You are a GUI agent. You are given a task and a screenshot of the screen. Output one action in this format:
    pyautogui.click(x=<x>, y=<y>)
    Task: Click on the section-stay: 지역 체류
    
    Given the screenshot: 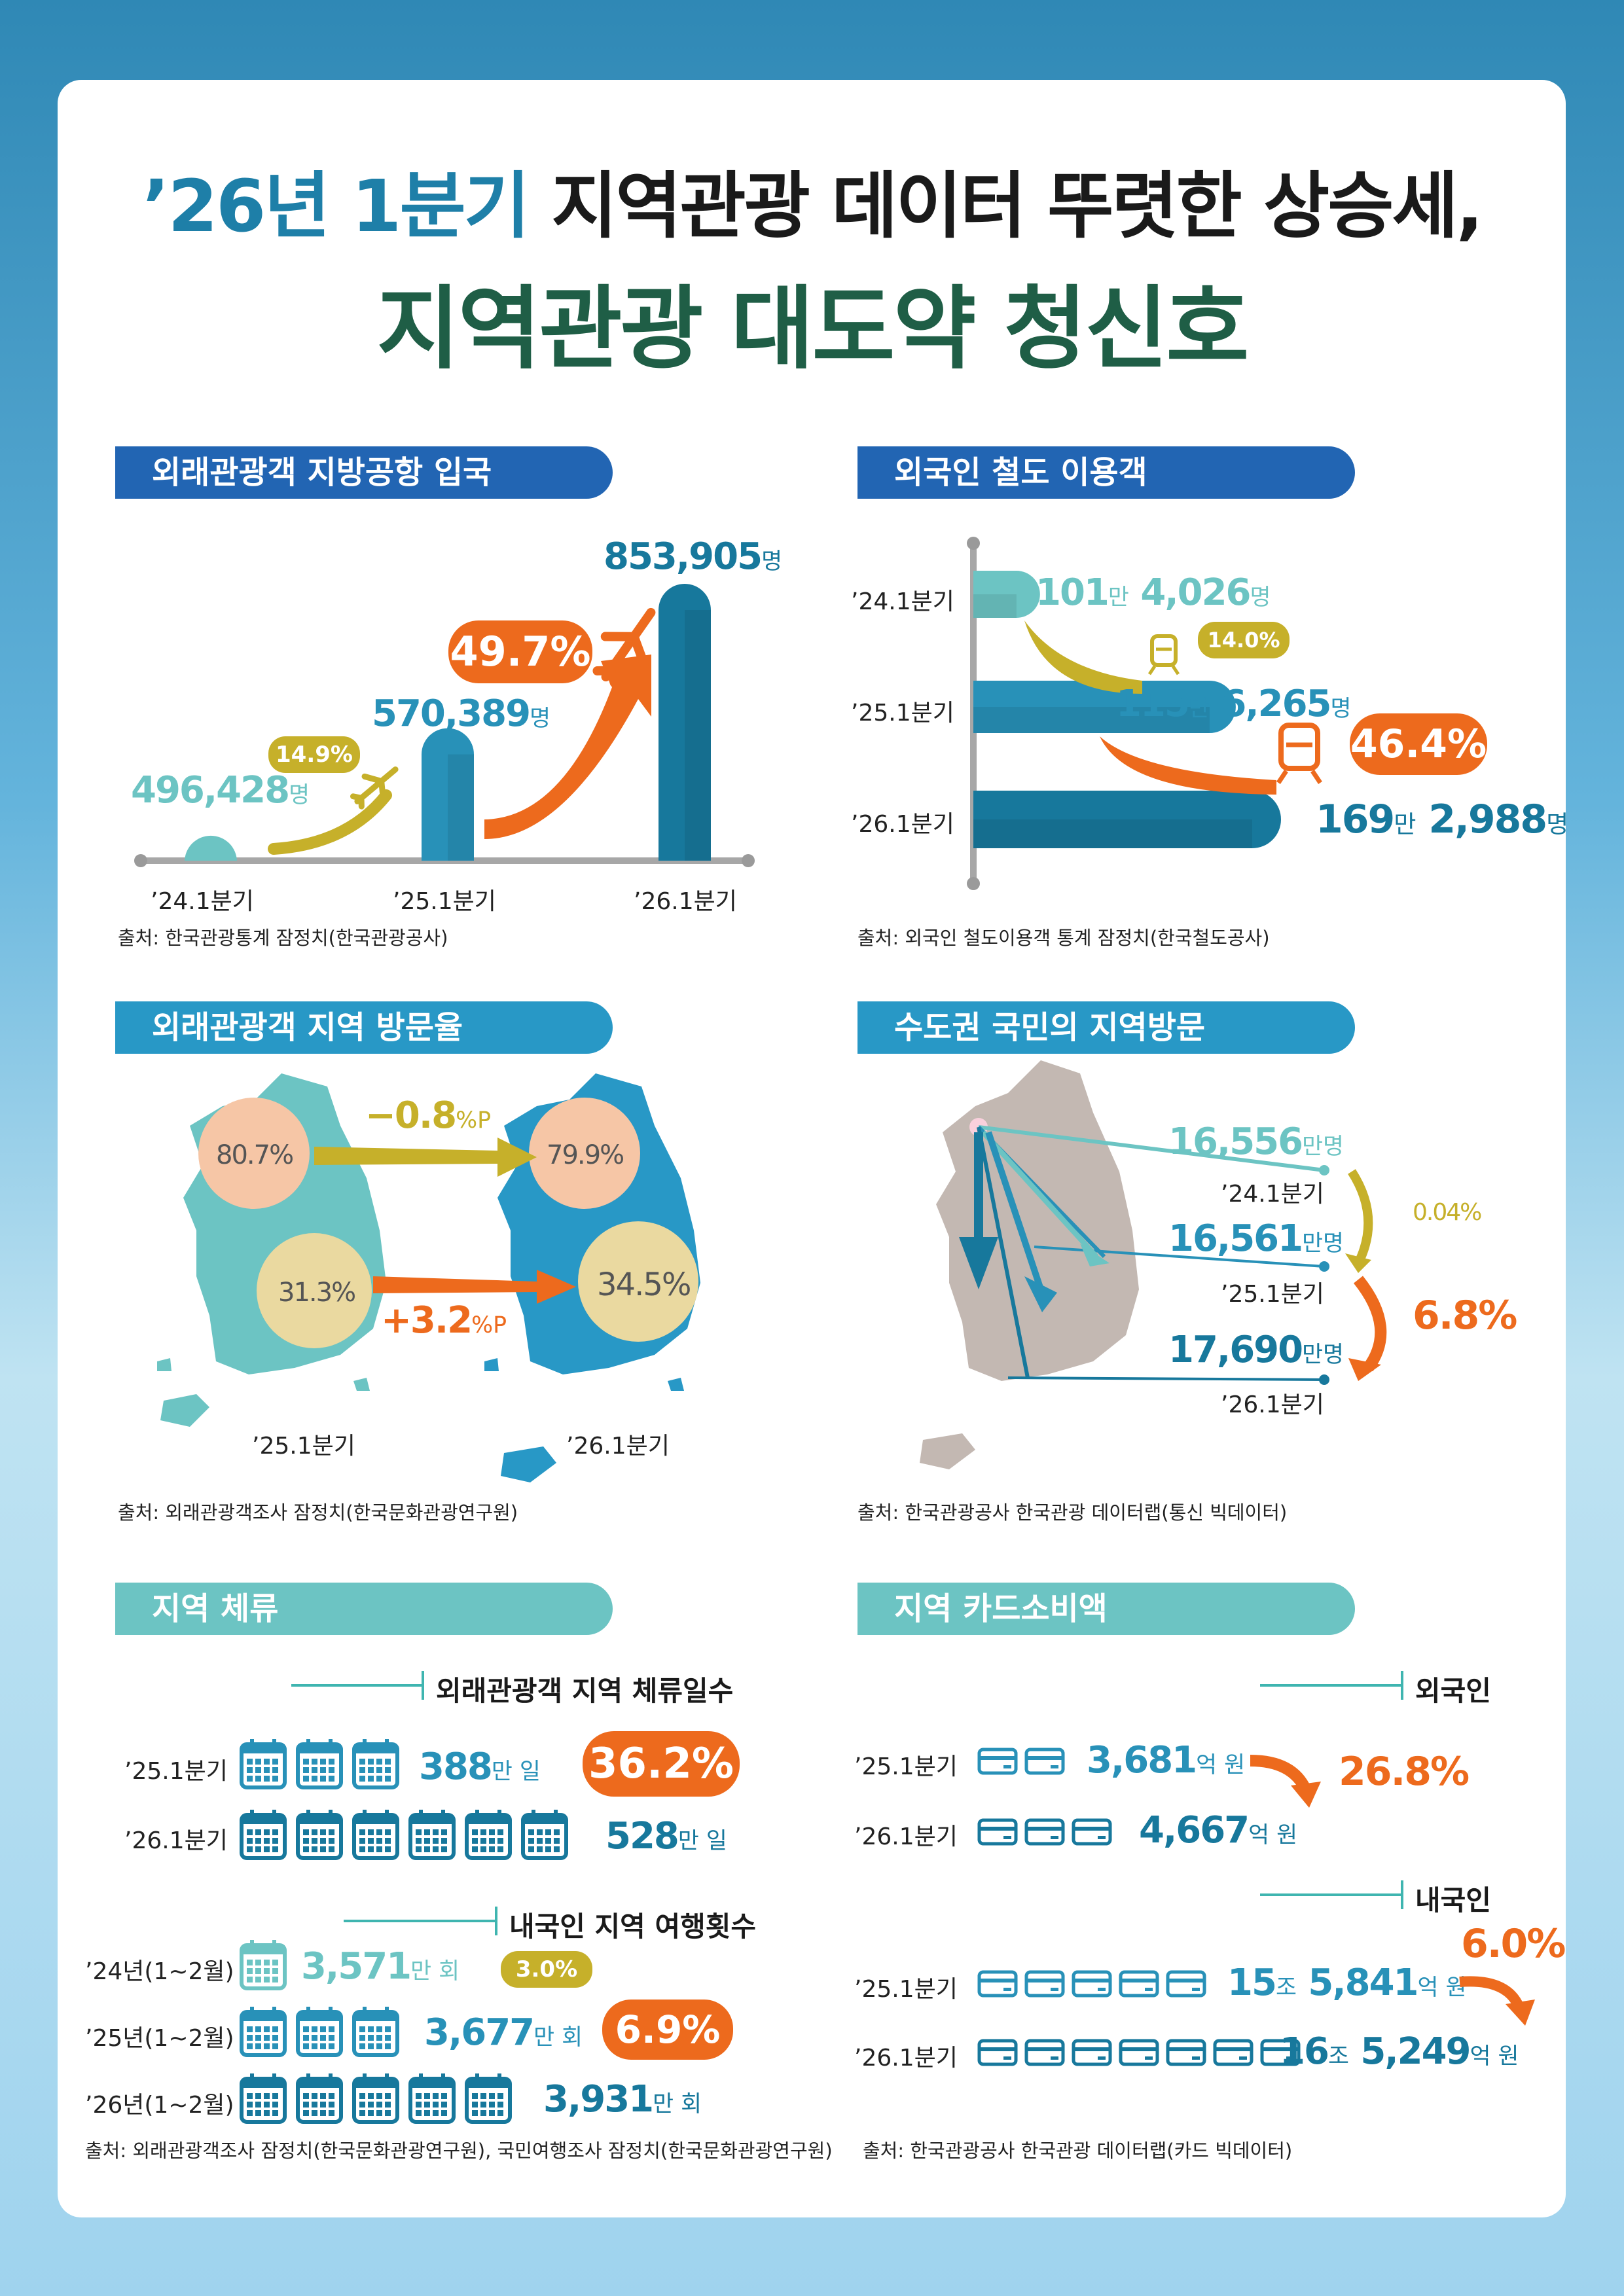 What is the action you would take?
    pyautogui.click(x=364, y=1609)
    